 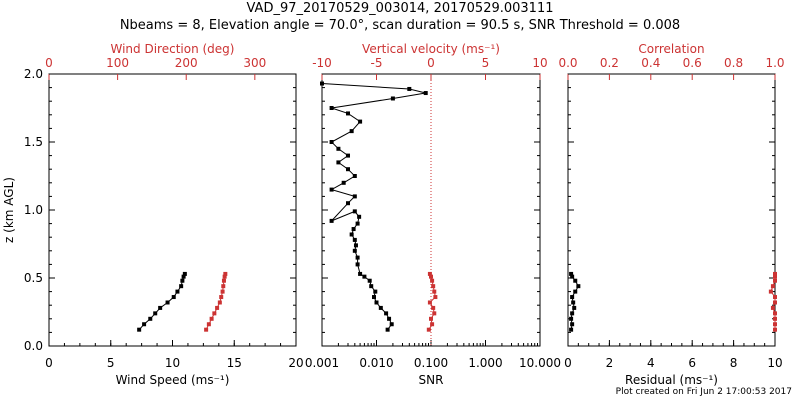 I want to click on x-tick-label: 20, so click(x=295, y=363).